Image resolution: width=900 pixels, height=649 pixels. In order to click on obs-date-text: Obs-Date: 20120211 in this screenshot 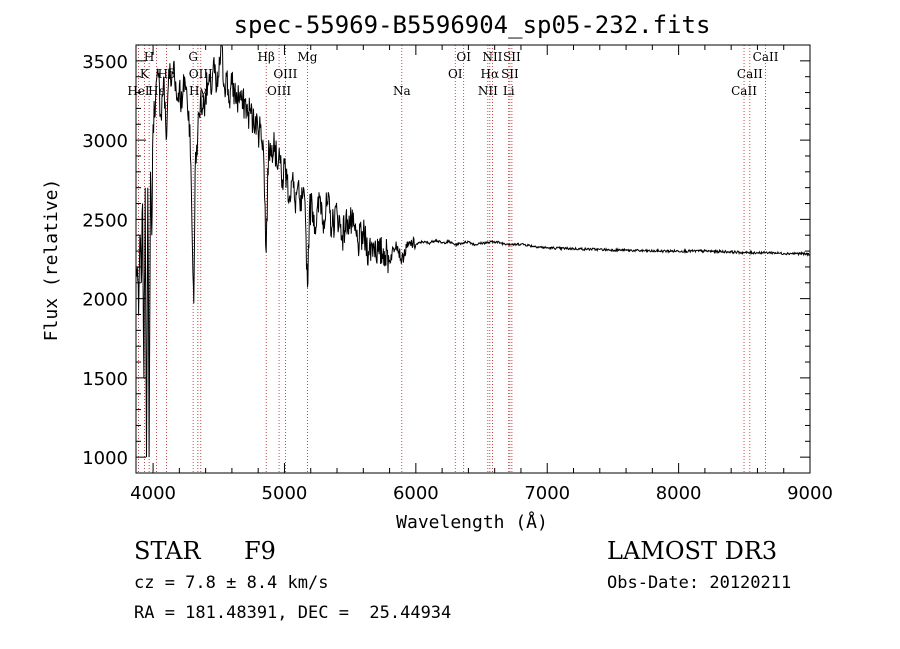, I will do `click(699, 583)`.